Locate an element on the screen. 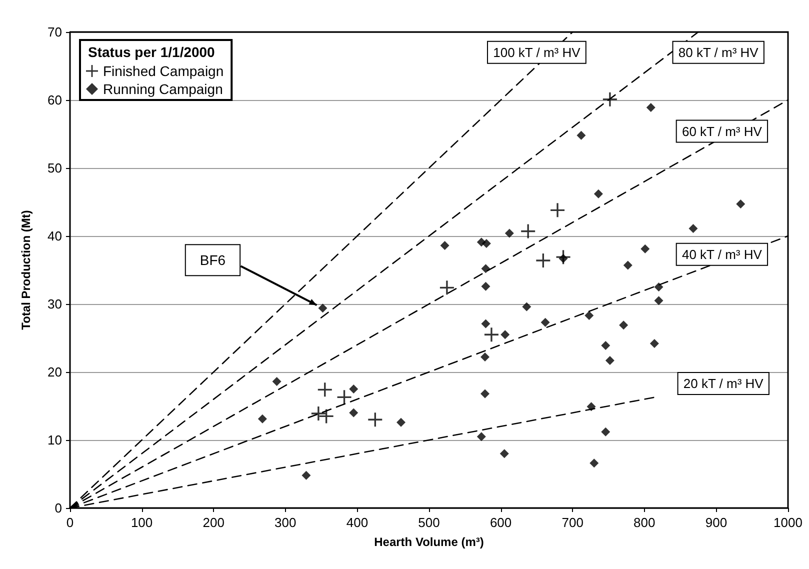  y-tick-label: 10 is located at coordinates (55, 440).